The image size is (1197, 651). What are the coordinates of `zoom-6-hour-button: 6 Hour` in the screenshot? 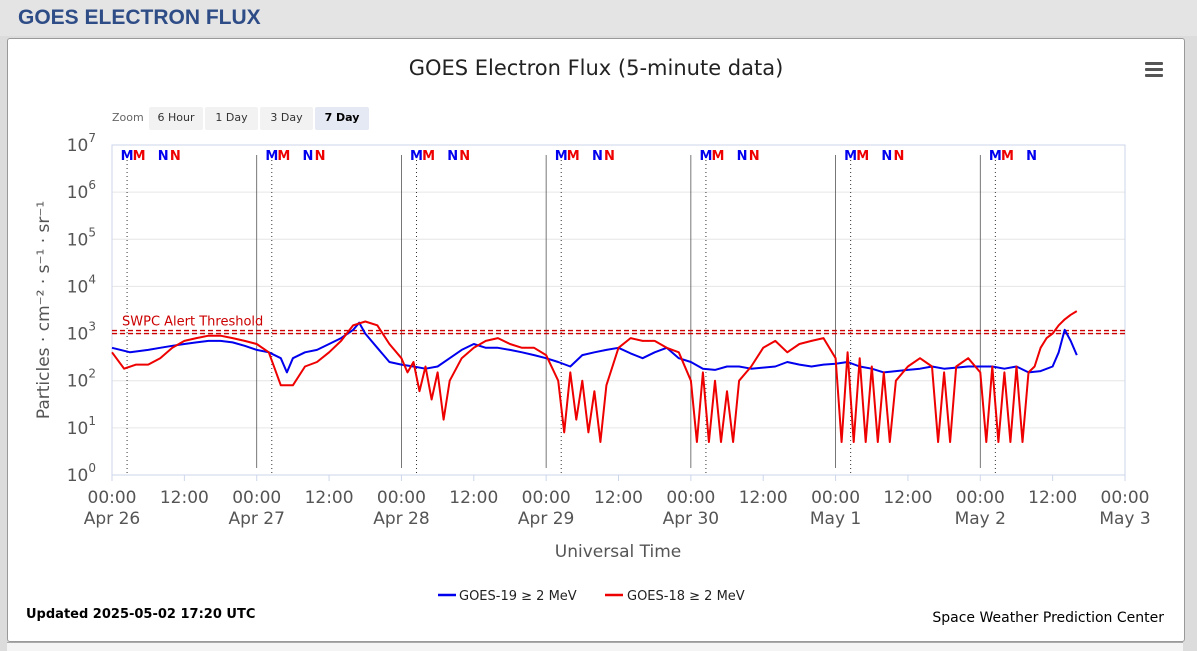 It's located at (176, 118).